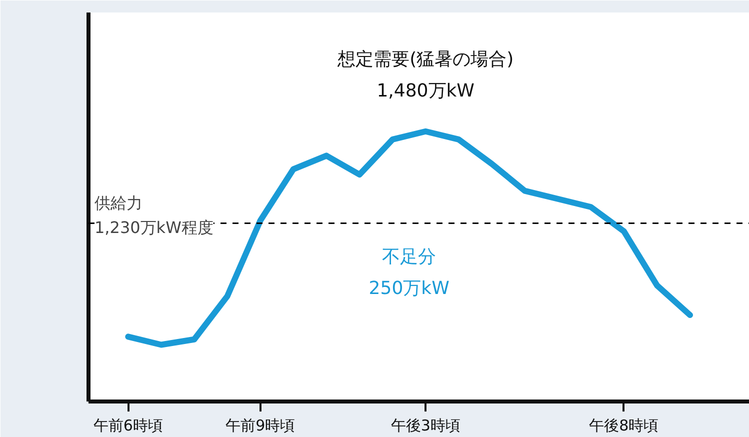  What do you see at coordinates (154, 215) in the screenshot?
I see `ref-line-label: 供給力 1,230万kW程度` at bounding box center [154, 215].